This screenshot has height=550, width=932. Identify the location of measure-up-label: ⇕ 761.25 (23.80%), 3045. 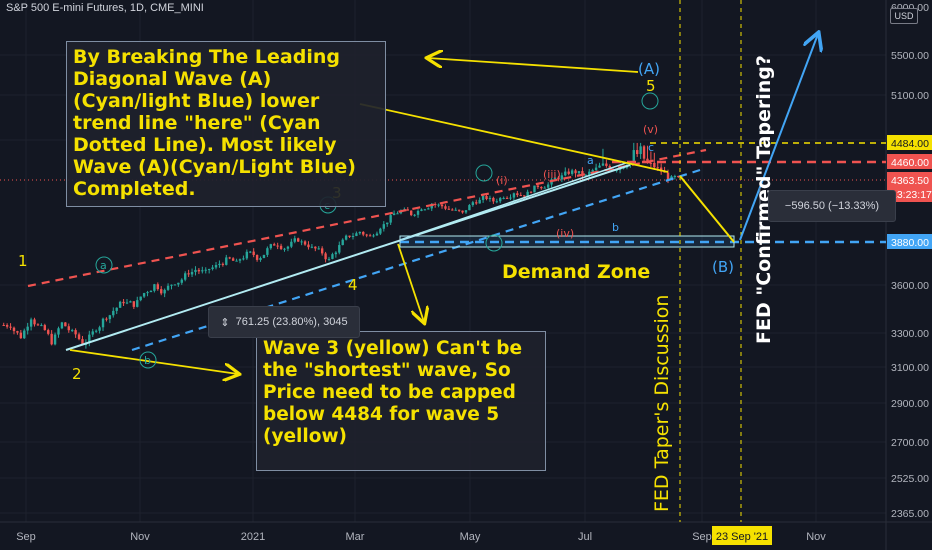
(284, 322).